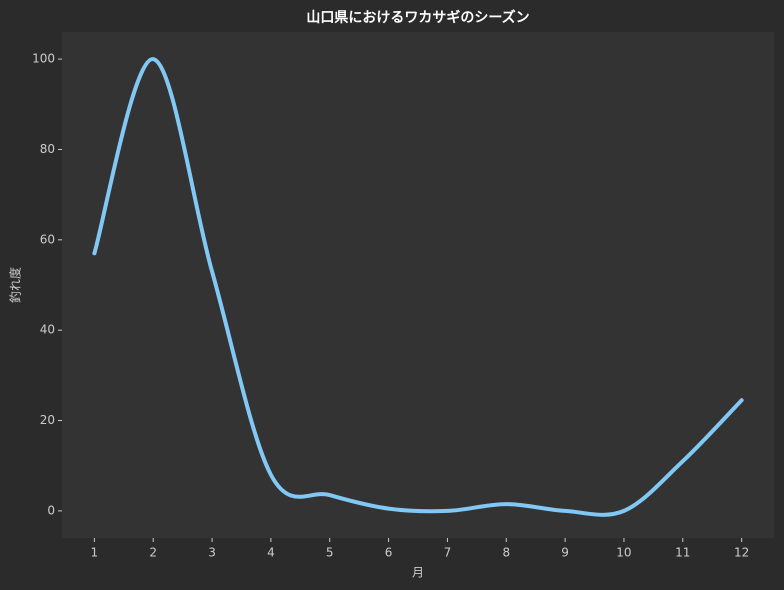 This screenshot has width=784, height=590. I want to click on x-tick-label: 4, so click(271, 553).